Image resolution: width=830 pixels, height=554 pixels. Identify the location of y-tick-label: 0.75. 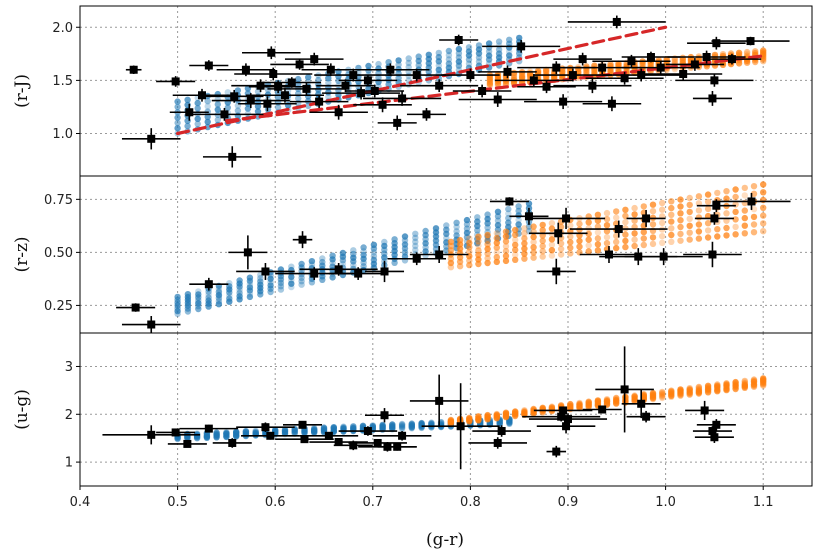
(58, 200).